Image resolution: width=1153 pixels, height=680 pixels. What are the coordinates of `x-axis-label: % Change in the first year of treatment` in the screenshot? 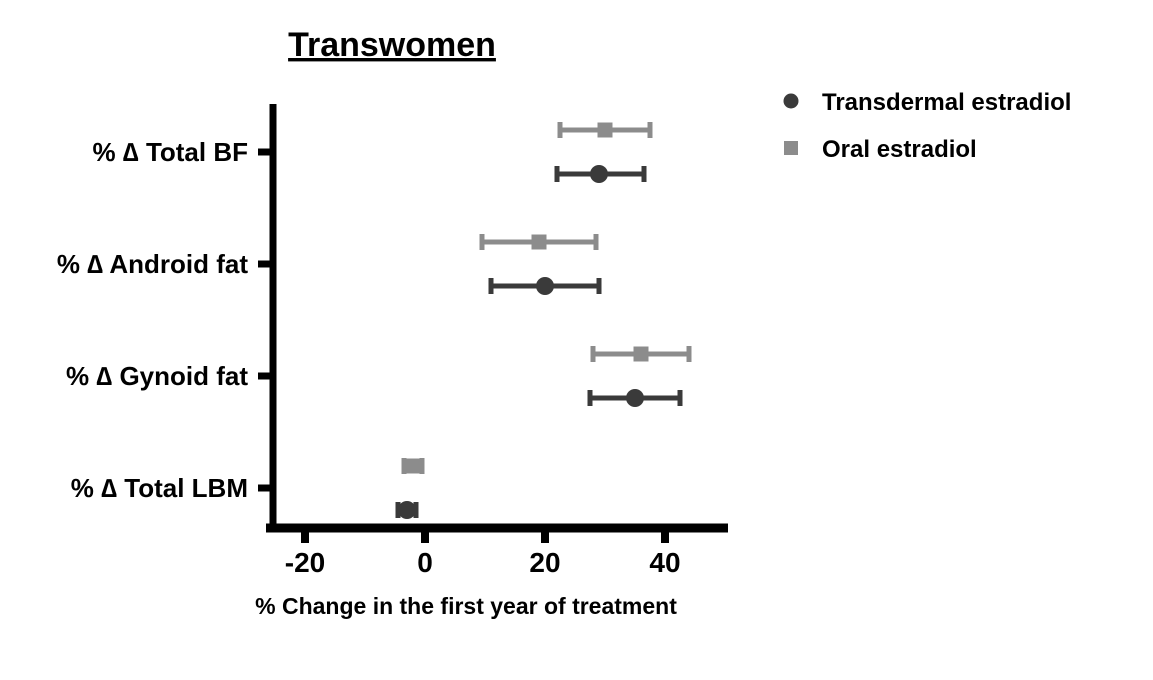 It's located at (466, 606).